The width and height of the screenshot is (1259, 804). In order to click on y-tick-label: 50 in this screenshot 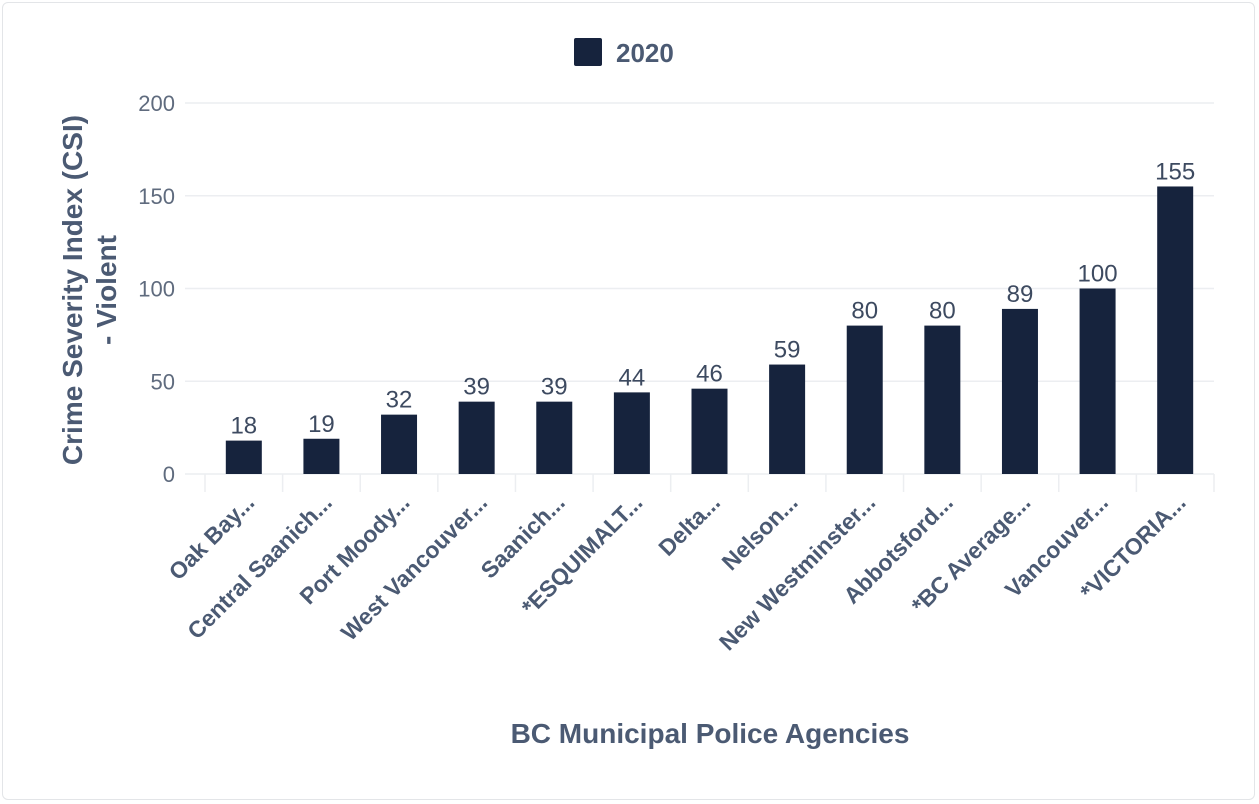, I will do `click(163, 381)`.